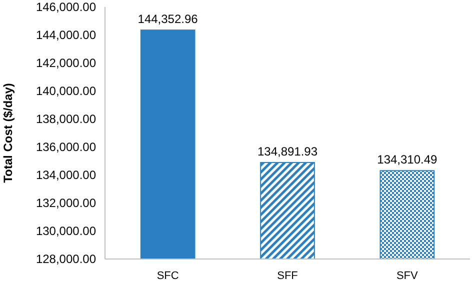 The height and width of the screenshot is (285, 474). What do you see at coordinates (287, 276) in the screenshot?
I see `x-tick-label: SFF` at bounding box center [287, 276].